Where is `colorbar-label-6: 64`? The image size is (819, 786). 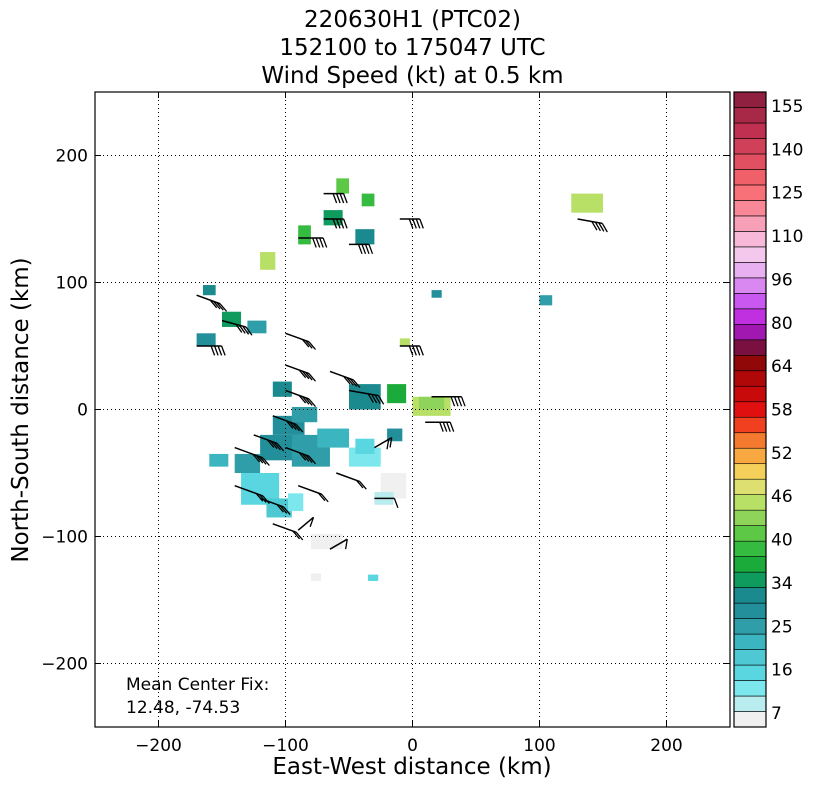
colorbar-label-6: 64 is located at coordinates (782, 367).